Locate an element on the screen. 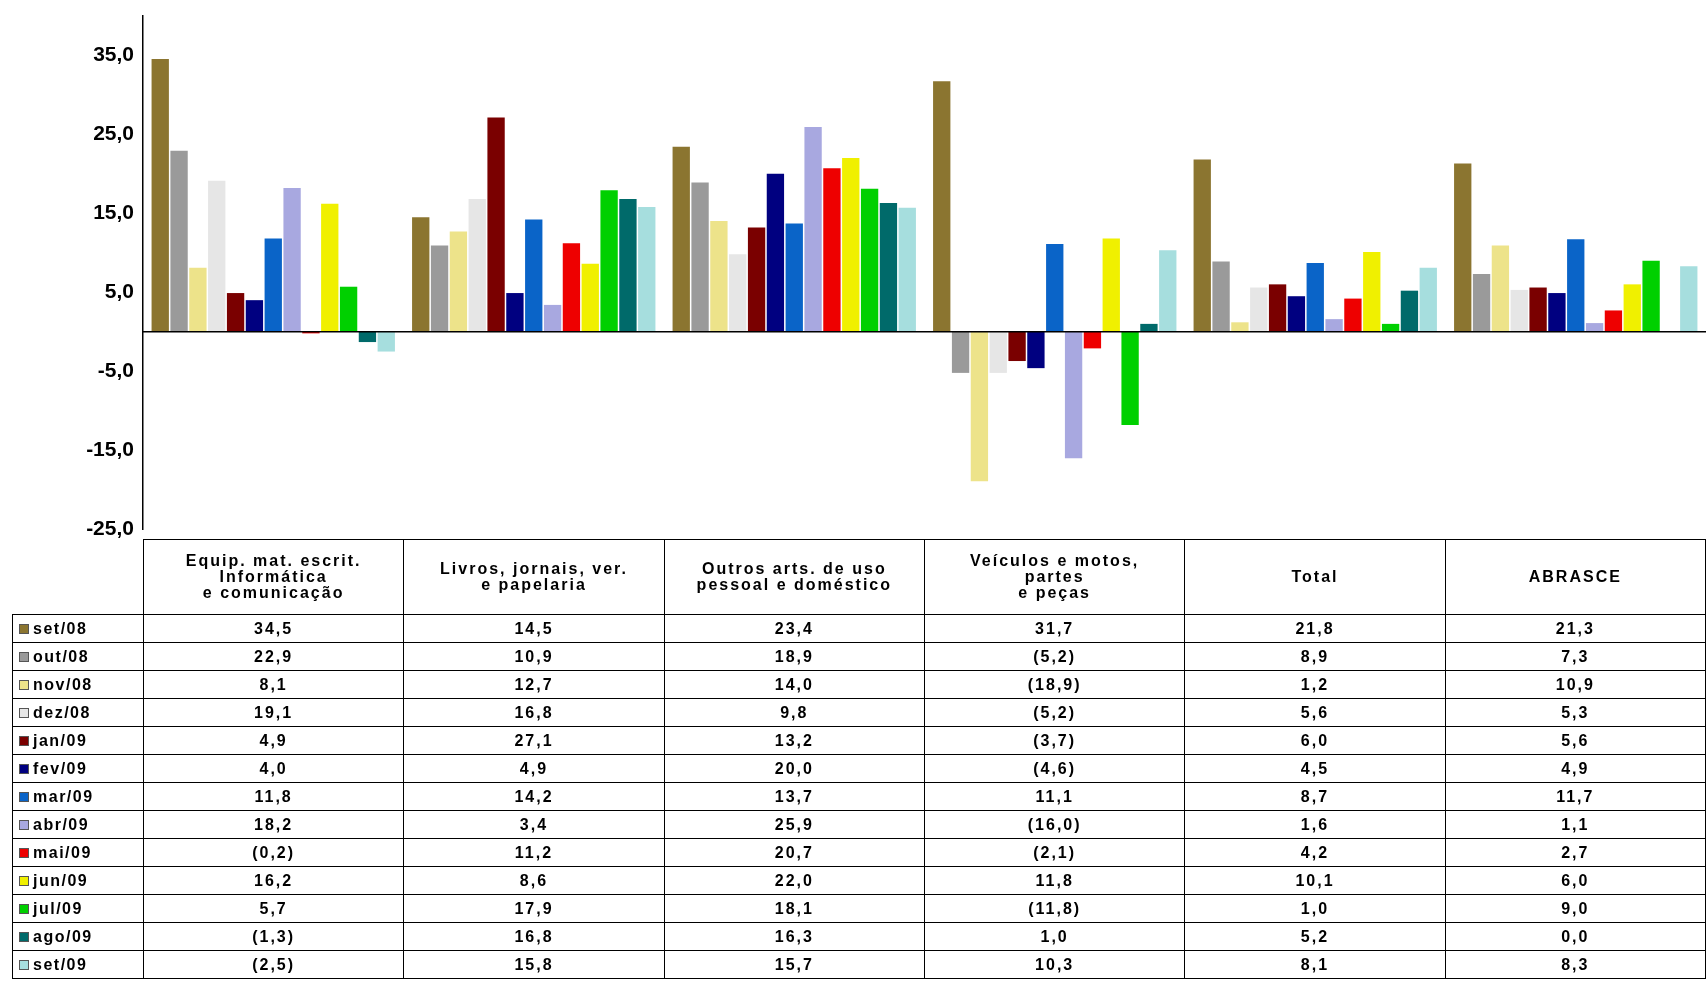 The image size is (1706, 986). legend-label: mar/09 is located at coordinates (78, 796).